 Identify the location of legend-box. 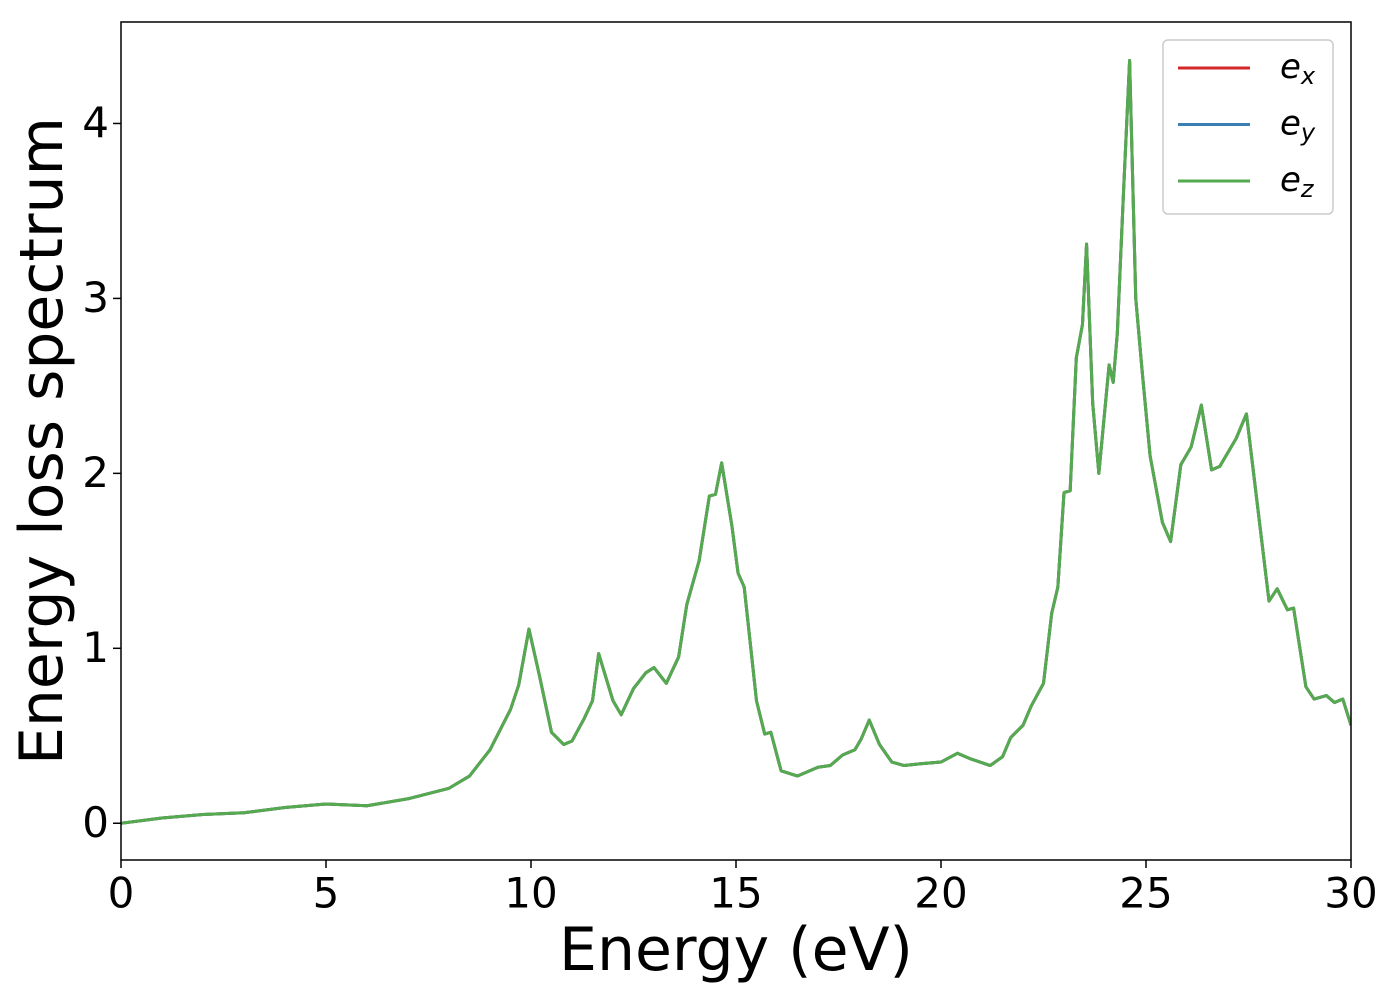
(1248, 127).